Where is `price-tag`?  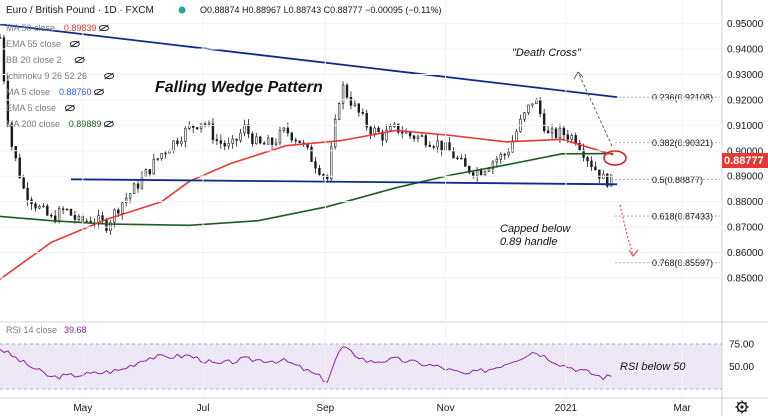
price-tag is located at coordinates (745, 160).